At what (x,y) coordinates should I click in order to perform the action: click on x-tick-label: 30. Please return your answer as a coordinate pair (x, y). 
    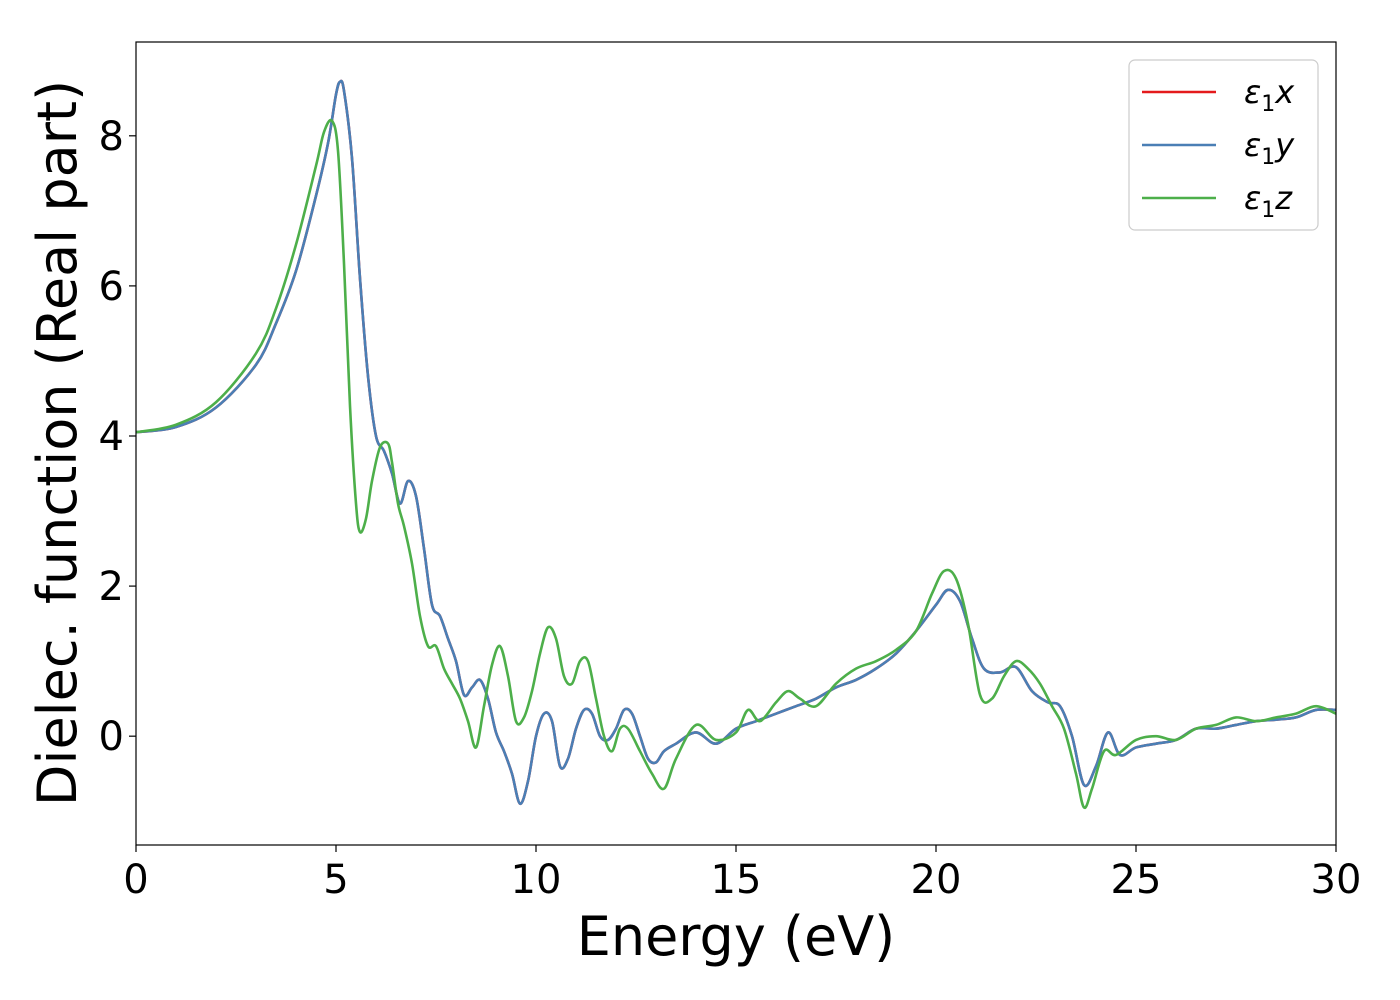
    Looking at the image, I should click on (1336, 880).